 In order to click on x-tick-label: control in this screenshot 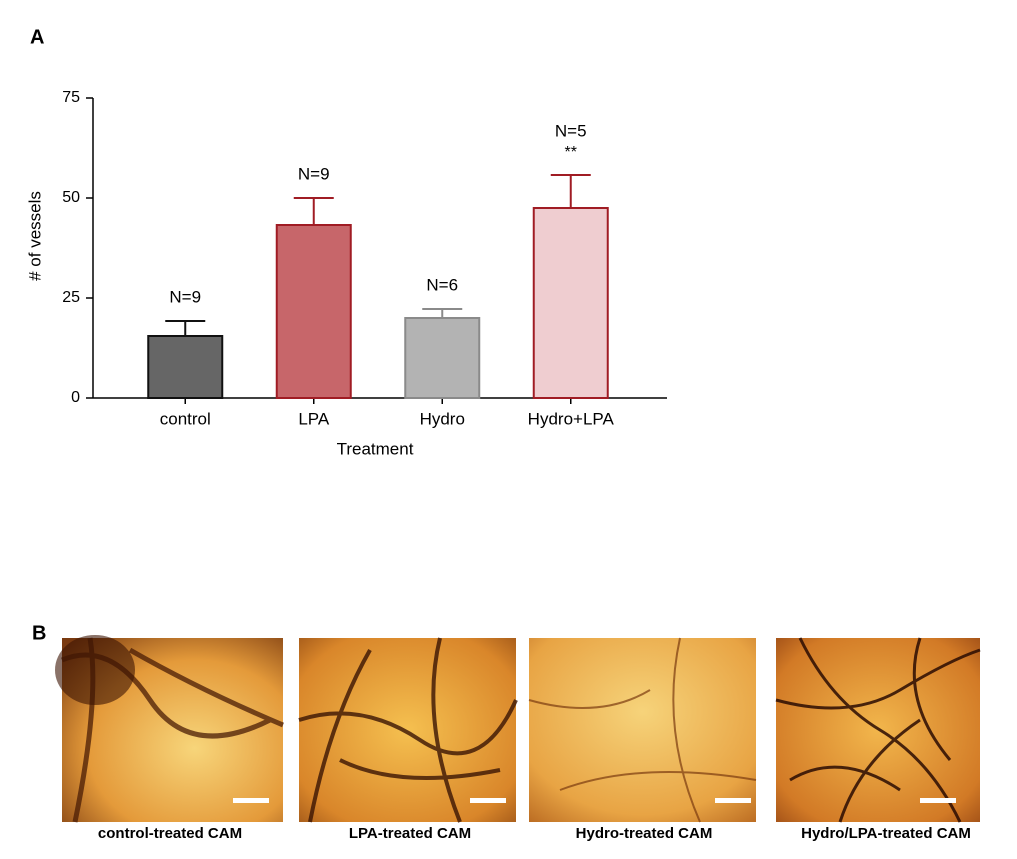, I will do `click(185, 418)`.